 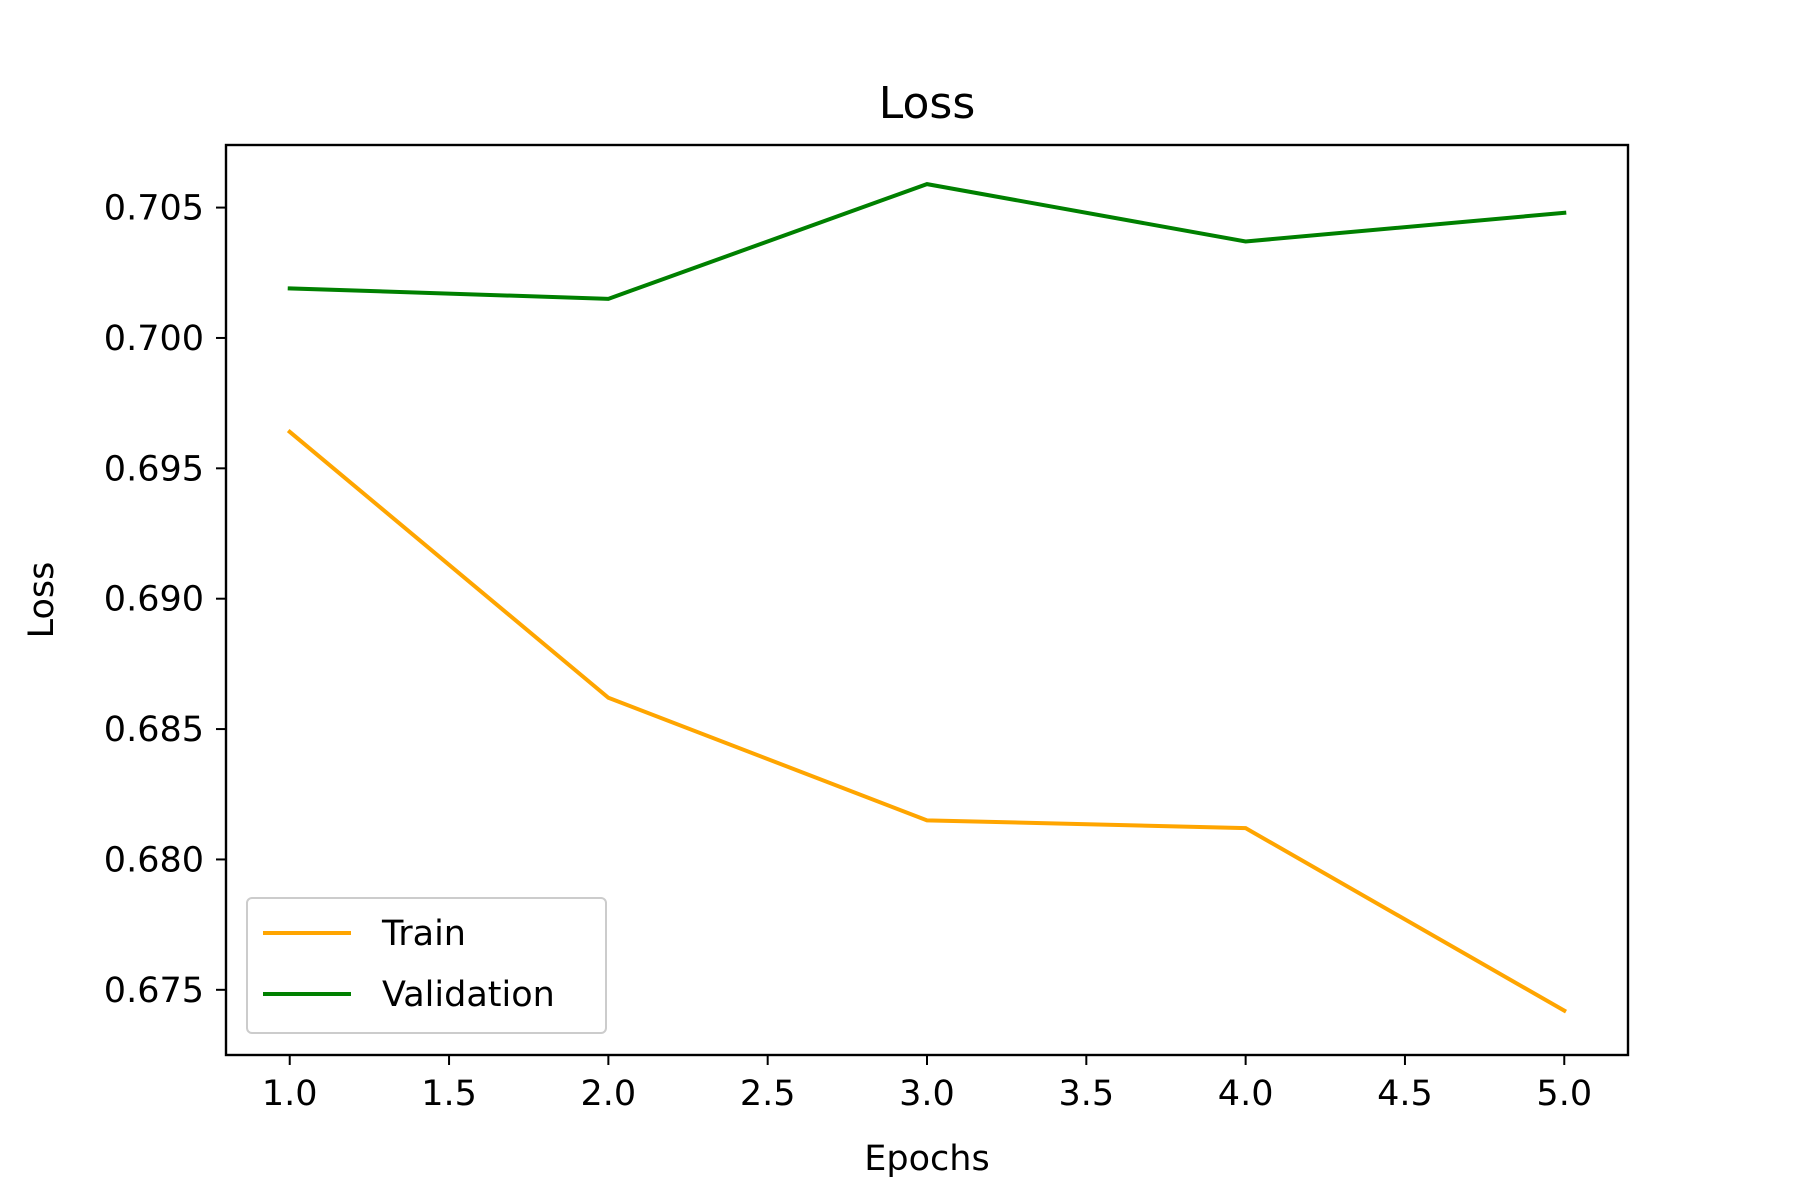 I want to click on x-axis: 1.0 1.5 2.0 2.5 3.0 3.5 4.0 4.5 5.0, so click(x=927, y=1084).